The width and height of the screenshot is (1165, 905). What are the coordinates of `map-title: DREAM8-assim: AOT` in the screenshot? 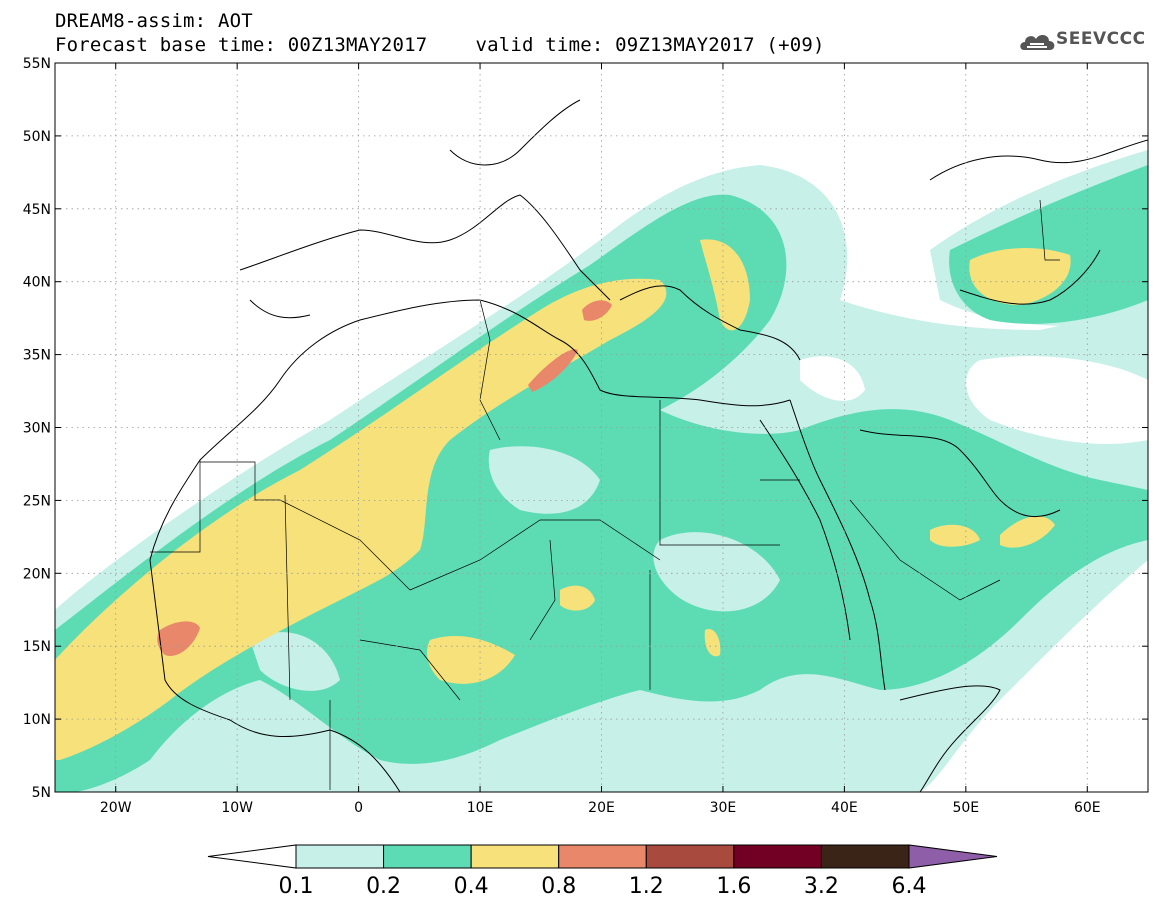 It's located at (154, 21).